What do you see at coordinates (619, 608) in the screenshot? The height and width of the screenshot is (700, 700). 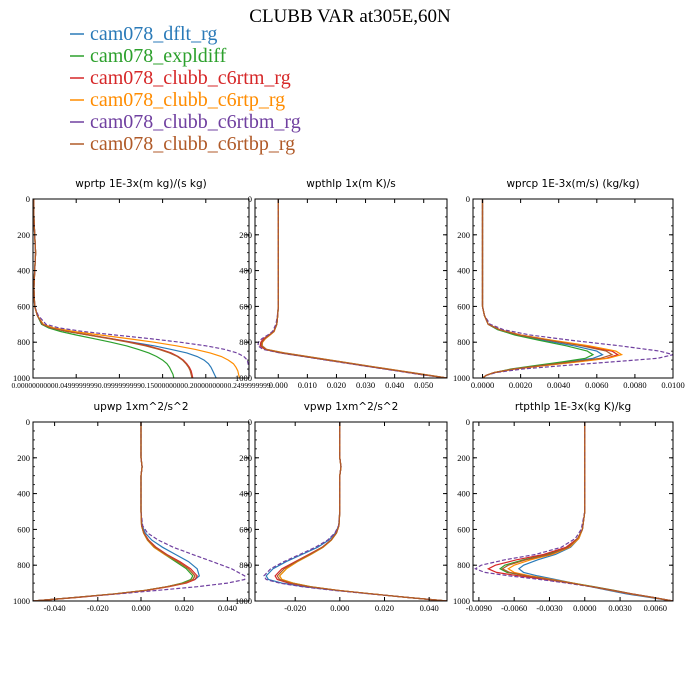 I see `x-tick-label: 0.0030` at bounding box center [619, 608].